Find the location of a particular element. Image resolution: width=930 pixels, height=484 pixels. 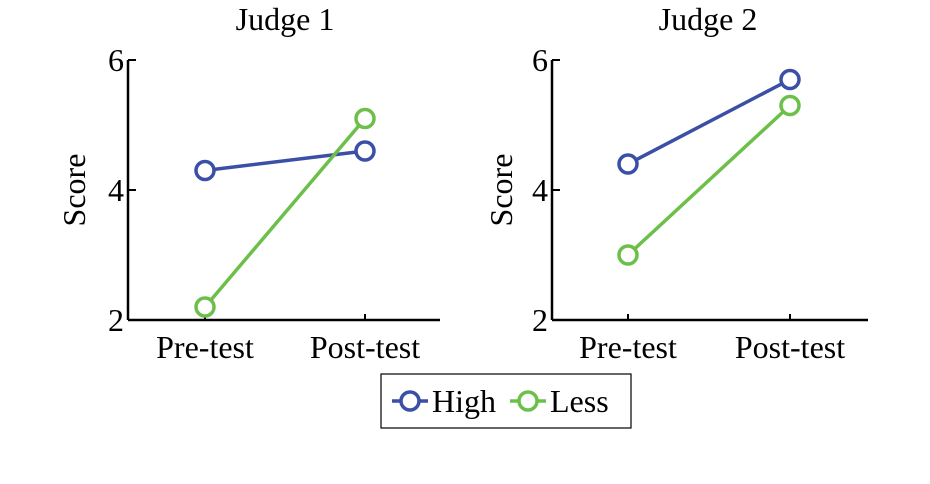

legend-marker-less is located at coordinates (528, 401).